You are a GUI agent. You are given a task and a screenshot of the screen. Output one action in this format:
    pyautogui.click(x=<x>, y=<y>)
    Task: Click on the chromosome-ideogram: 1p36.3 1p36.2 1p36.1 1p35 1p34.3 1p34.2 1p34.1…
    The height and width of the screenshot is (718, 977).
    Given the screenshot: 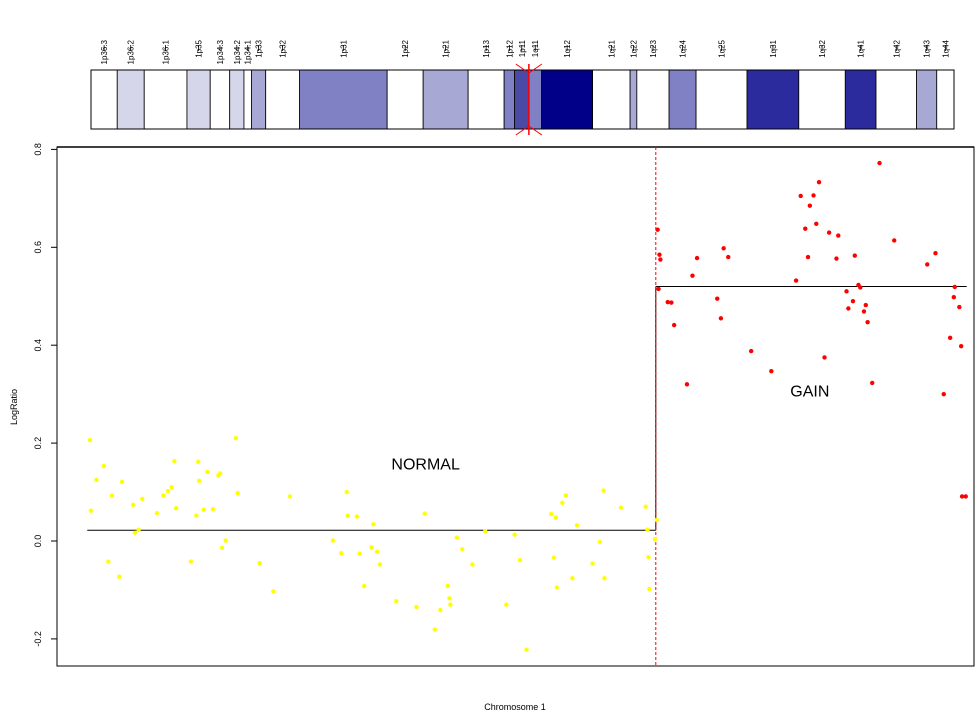 What is the action you would take?
    pyautogui.click(x=522, y=87)
    